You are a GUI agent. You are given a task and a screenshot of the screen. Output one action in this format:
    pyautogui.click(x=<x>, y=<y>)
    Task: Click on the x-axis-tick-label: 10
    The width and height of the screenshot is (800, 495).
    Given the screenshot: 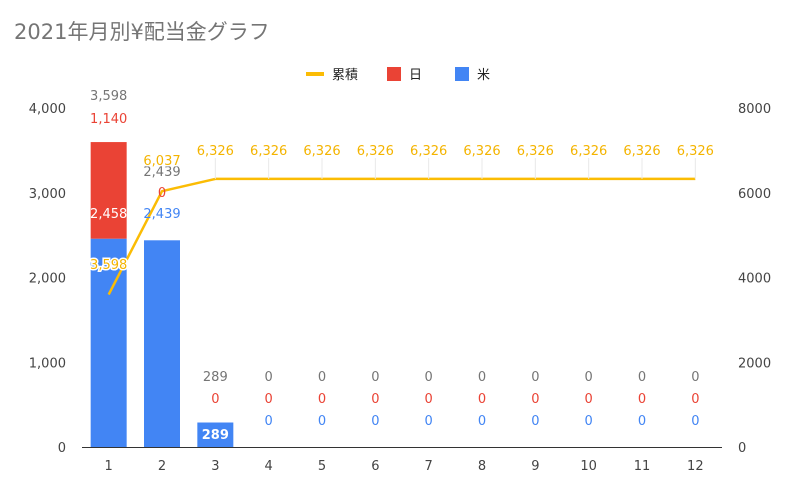 What is the action you would take?
    pyautogui.click(x=588, y=466)
    